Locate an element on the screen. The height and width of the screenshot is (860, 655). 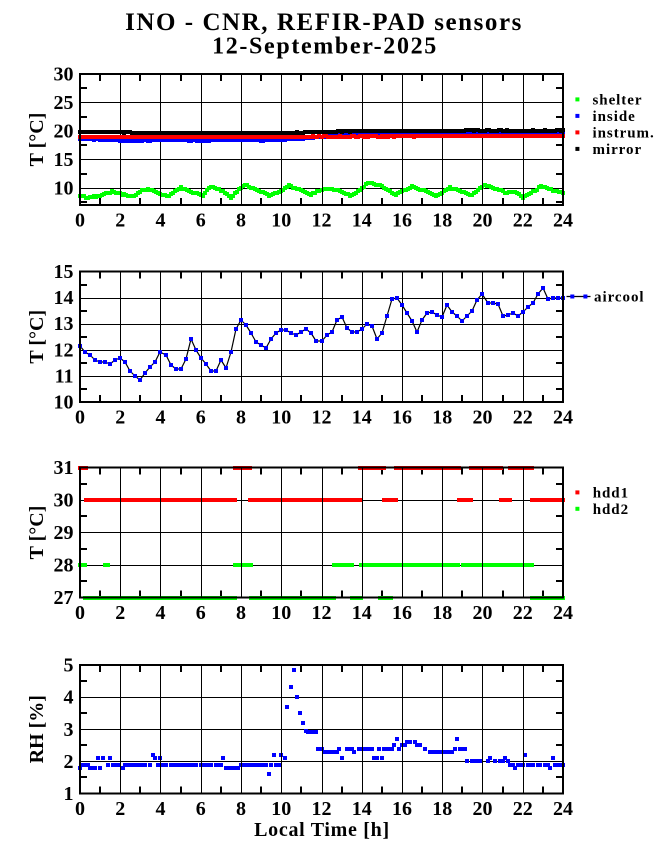
svg-text: 1 is located at coordinates (69, 794).